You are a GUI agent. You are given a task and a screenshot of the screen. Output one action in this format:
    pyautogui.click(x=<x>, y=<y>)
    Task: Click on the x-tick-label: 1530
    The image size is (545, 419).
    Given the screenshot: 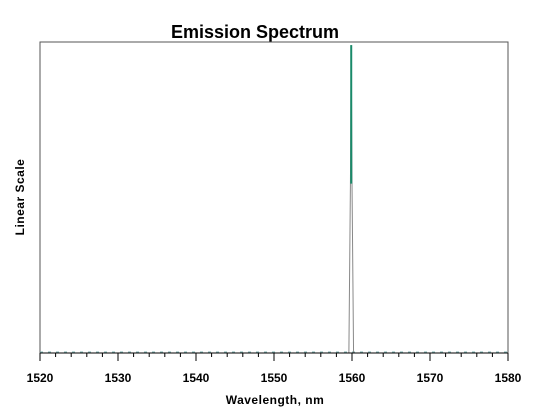 What is the action you would take?
    pyautogui.click(x=118, y=378)
    